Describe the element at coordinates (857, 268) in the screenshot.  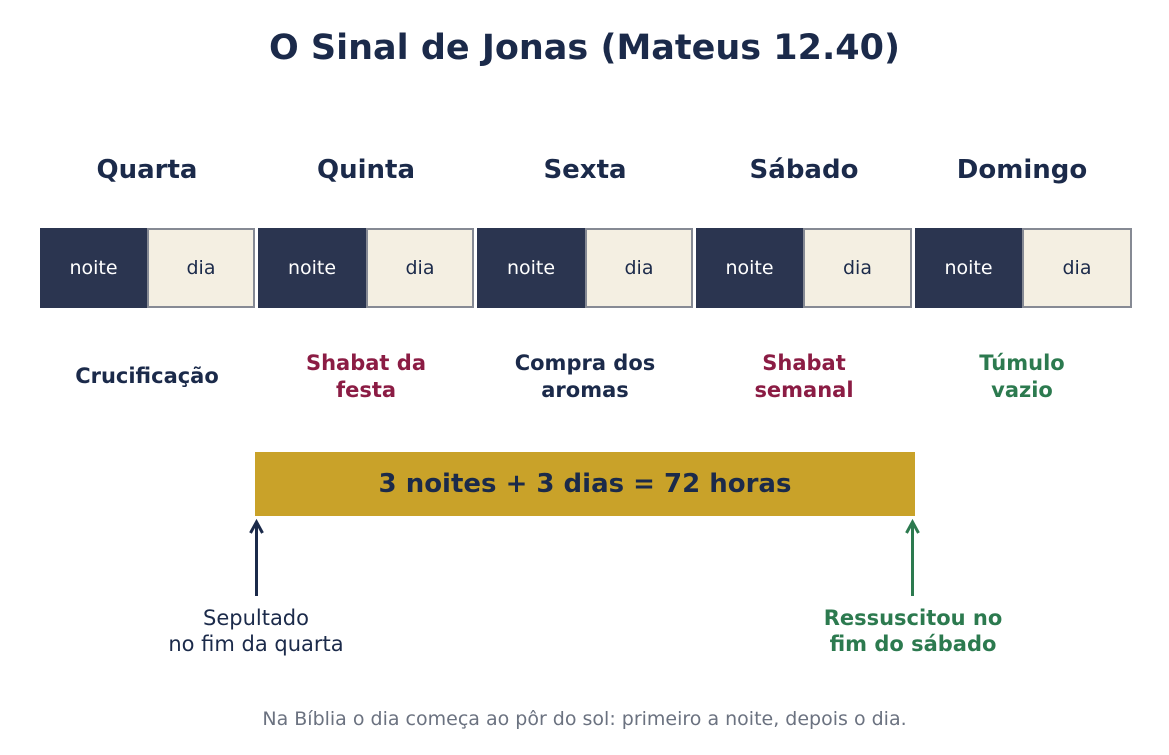
I see `day-cell-sabado: dia` at that location.